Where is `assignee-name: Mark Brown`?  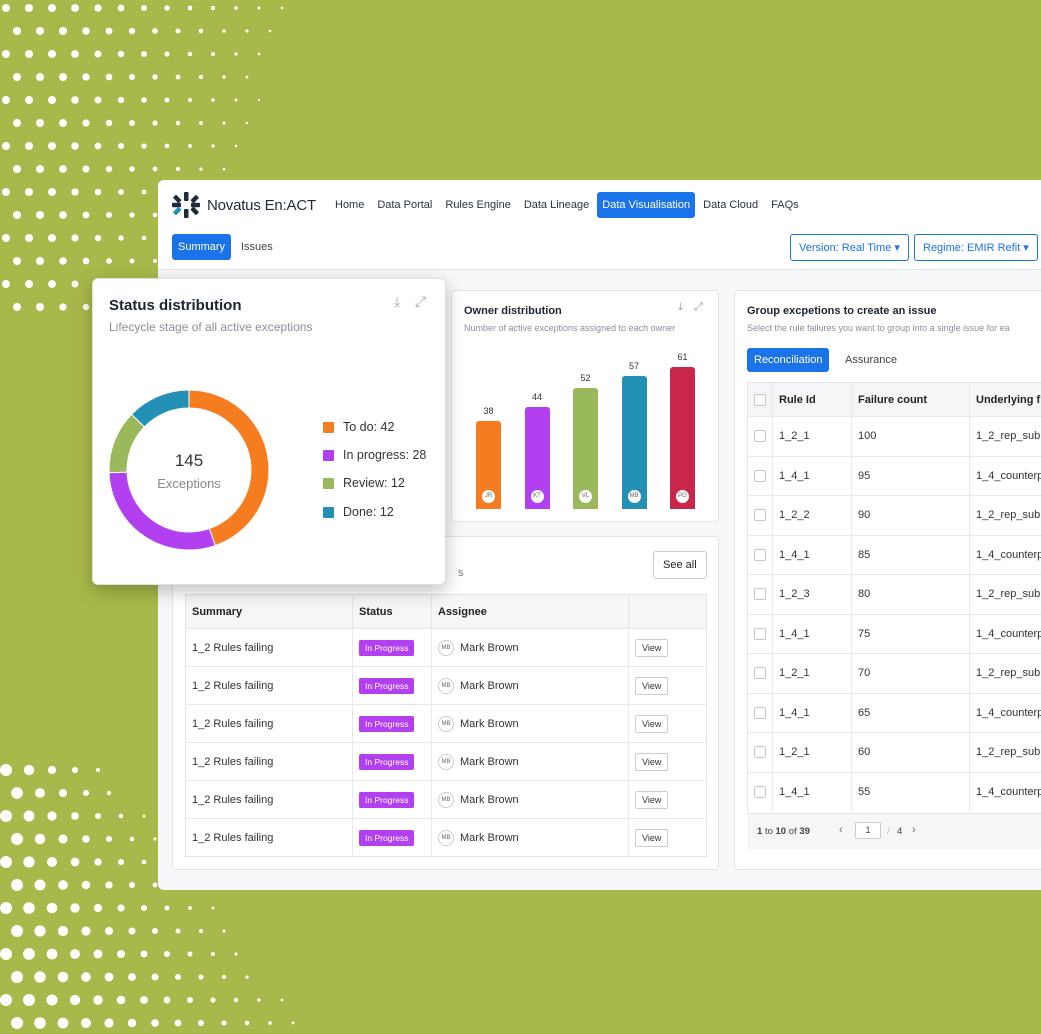 assignee-name: Mark Brown is located at coordinates (489, 723).